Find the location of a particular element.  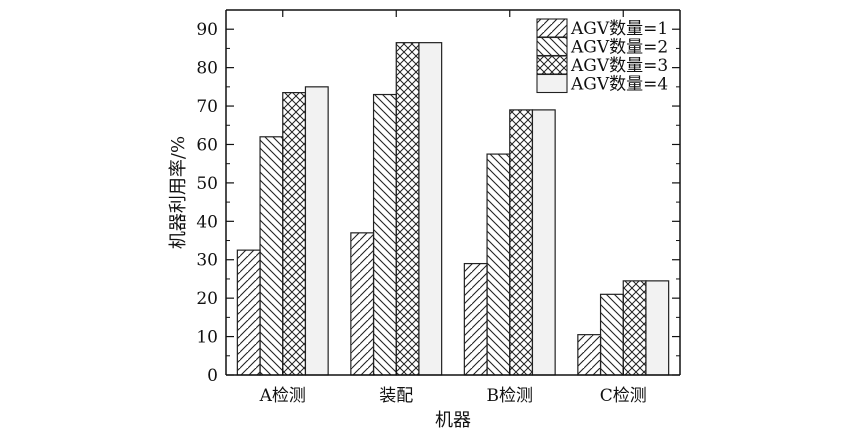

legend-label: AGV数量=2 is located at coordinates (619, 48).